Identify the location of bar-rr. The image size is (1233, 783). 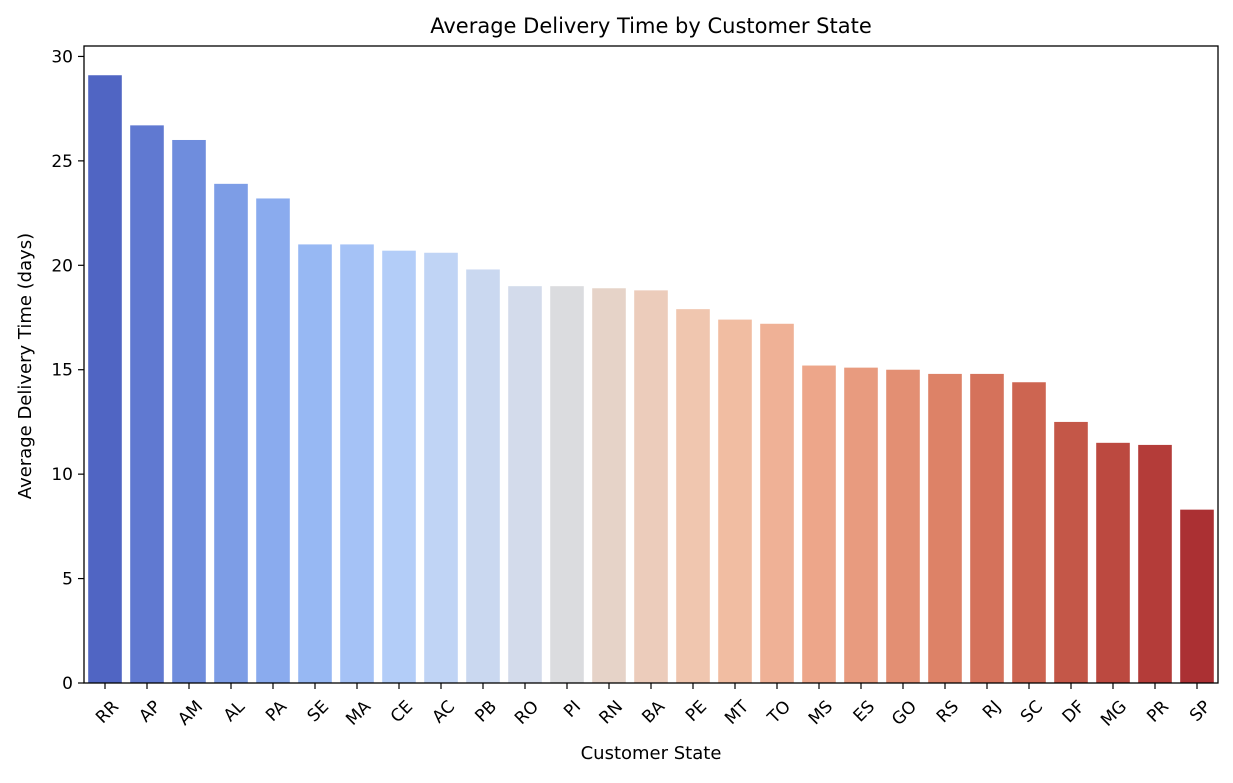
(105, 379).